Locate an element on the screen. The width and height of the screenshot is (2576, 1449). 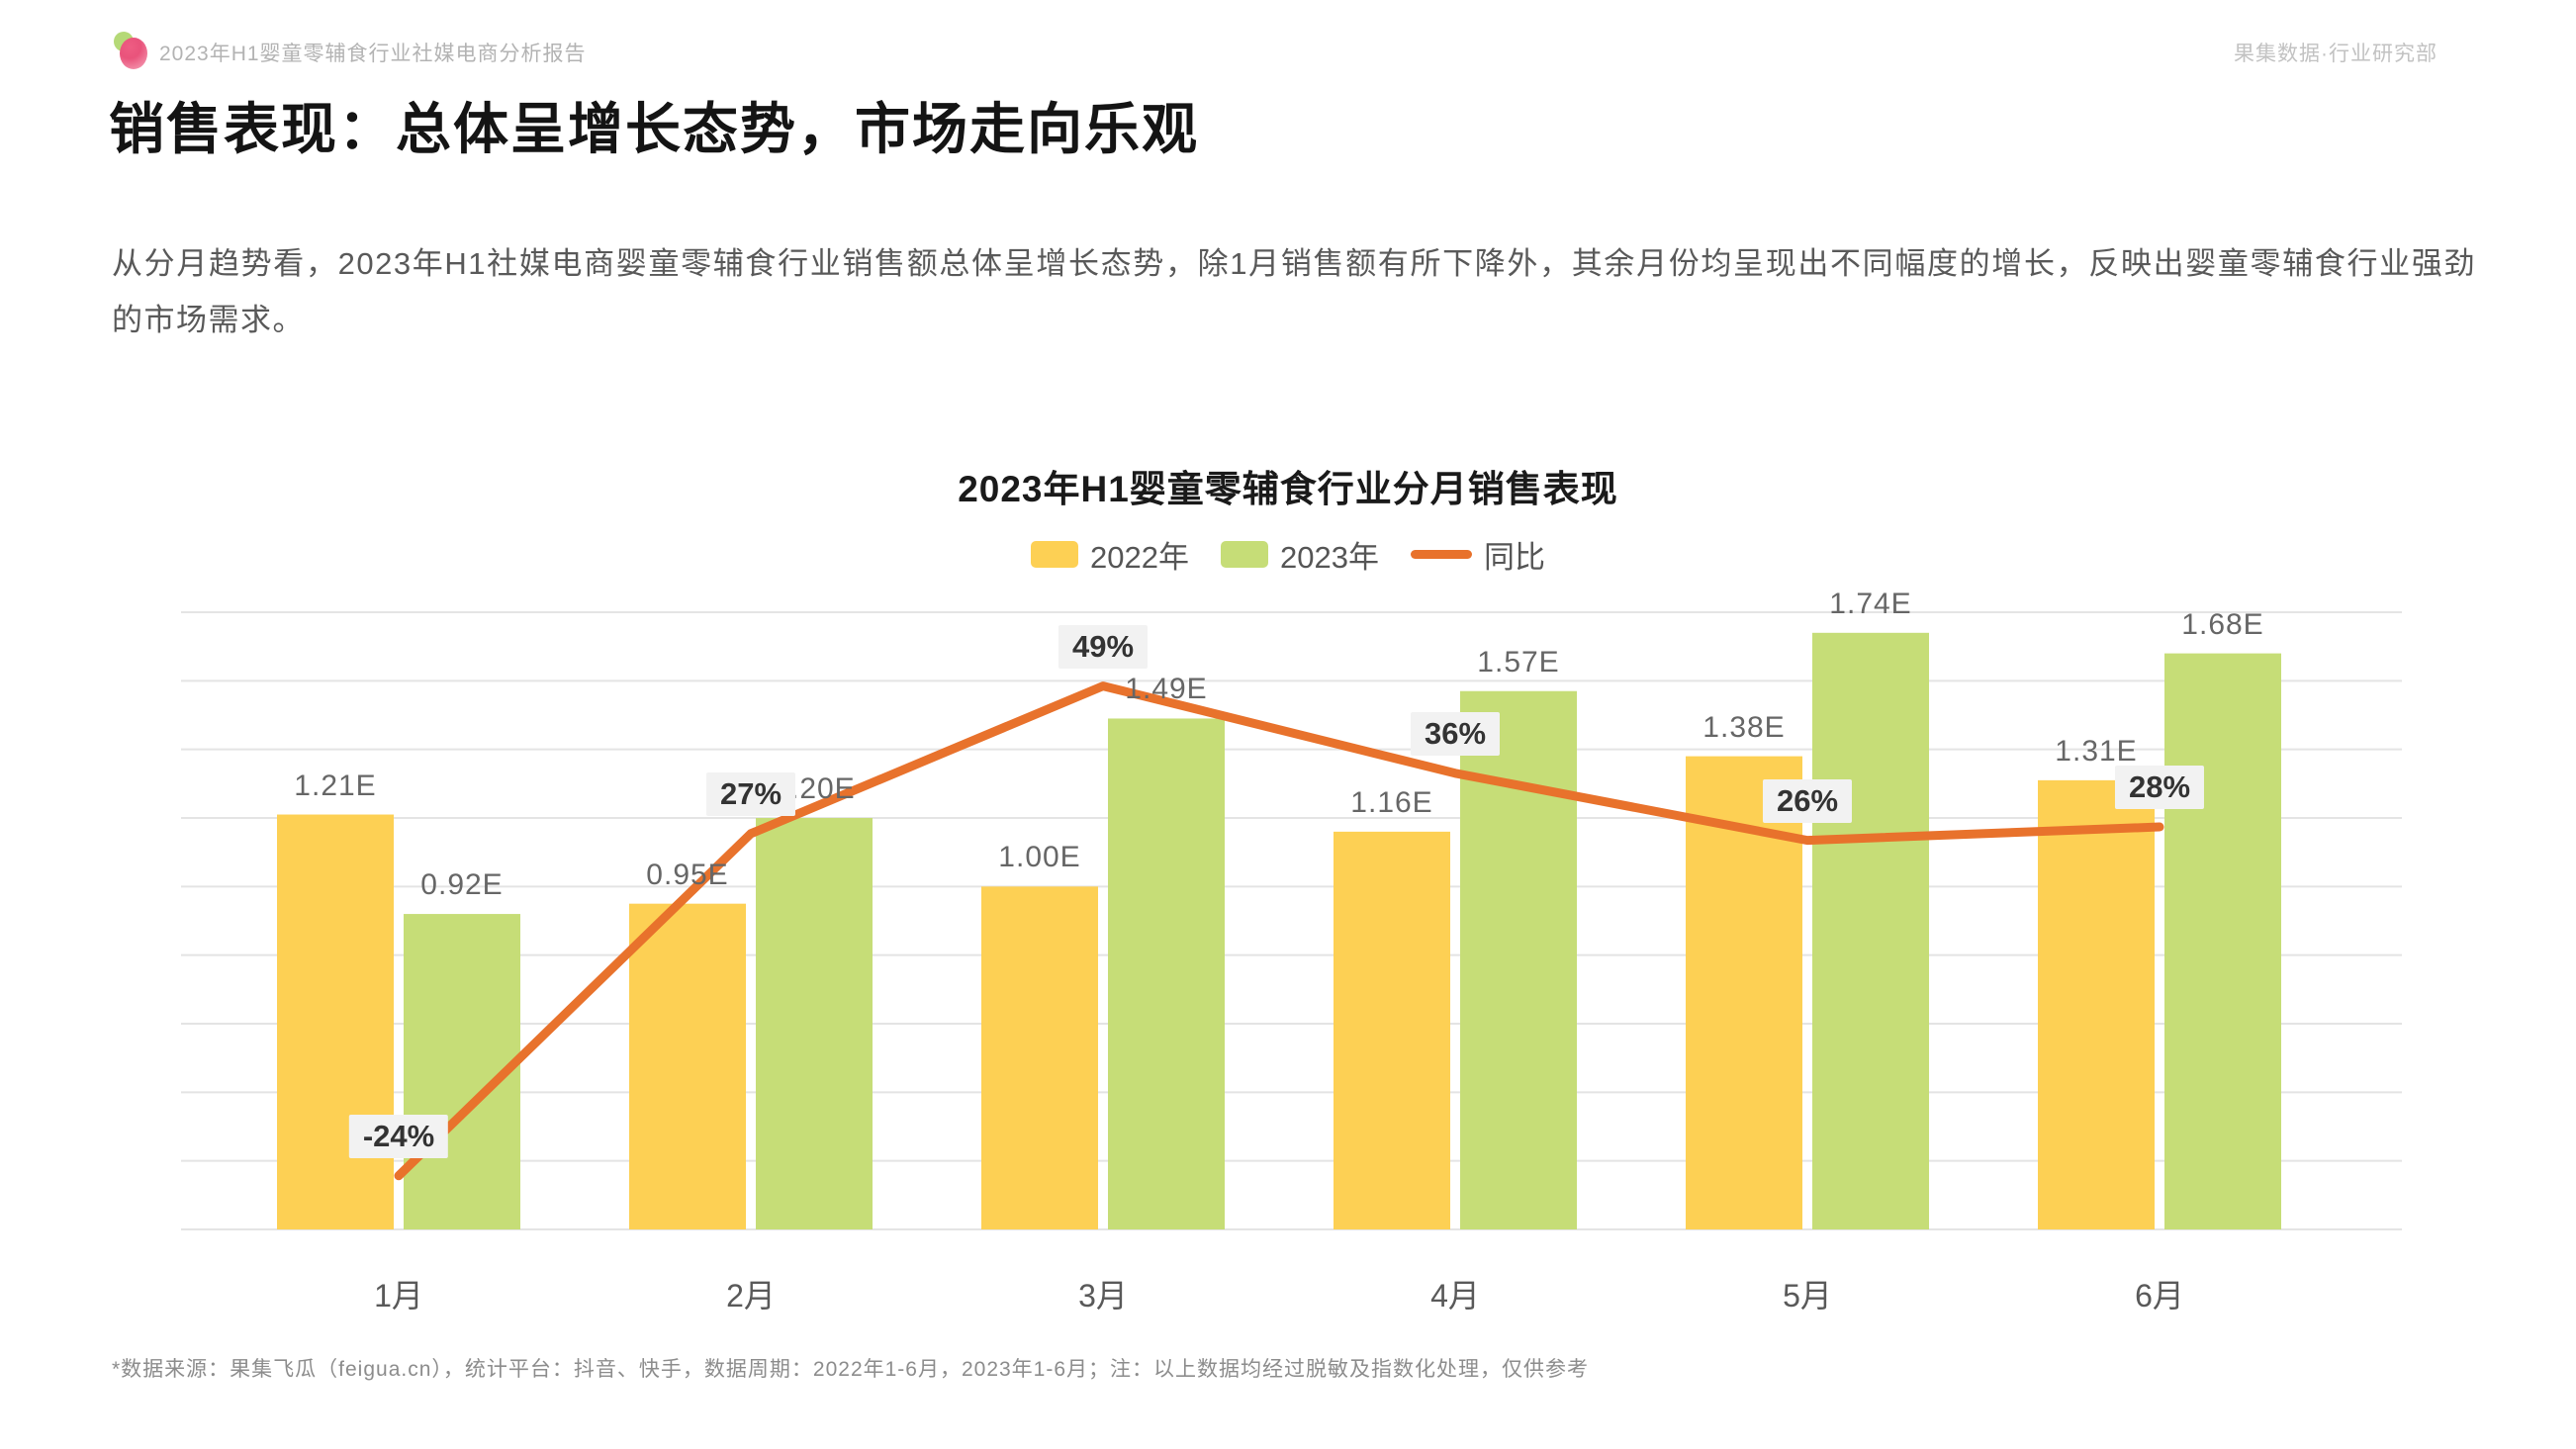
legend-item-yoy: 同比 is located at coordinates (1477, 554).